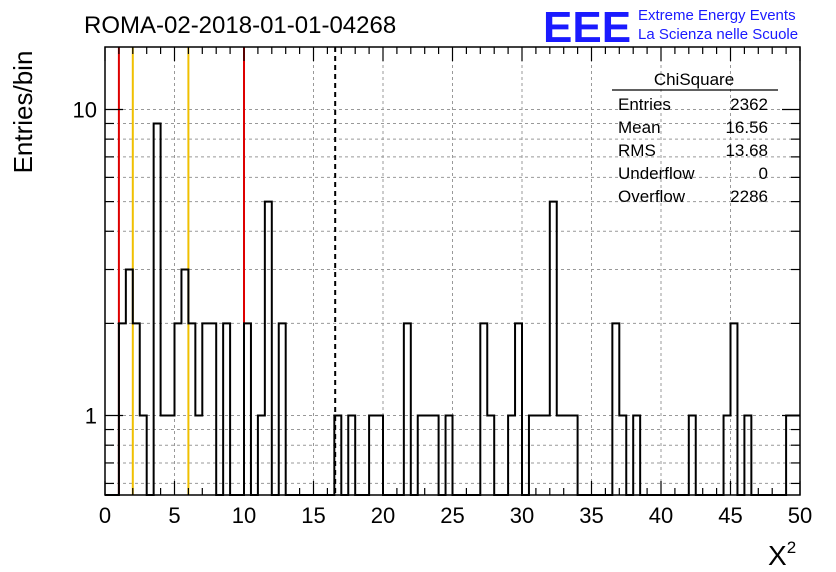 This screenshot has width=836, height=572. Describe the element at coordinates (313, 515) in the screenshot. I see `x-tick-label: 15` at that location.